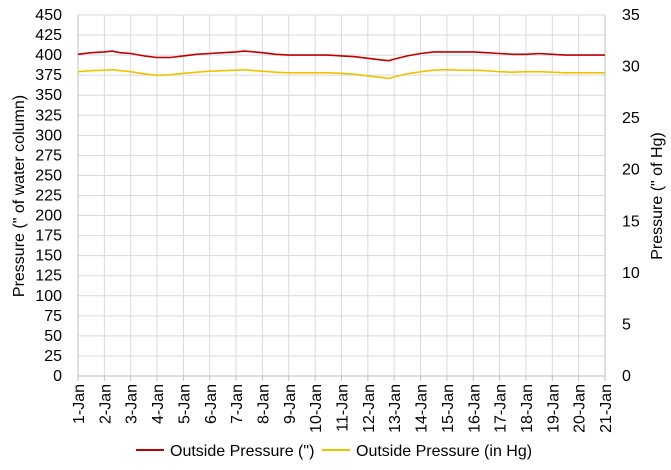  What do you see at coordinates (19, 196) in the screenshot?
I see `left-axis-title: Pressure (" of water column)` at bounding box center [19, 196].